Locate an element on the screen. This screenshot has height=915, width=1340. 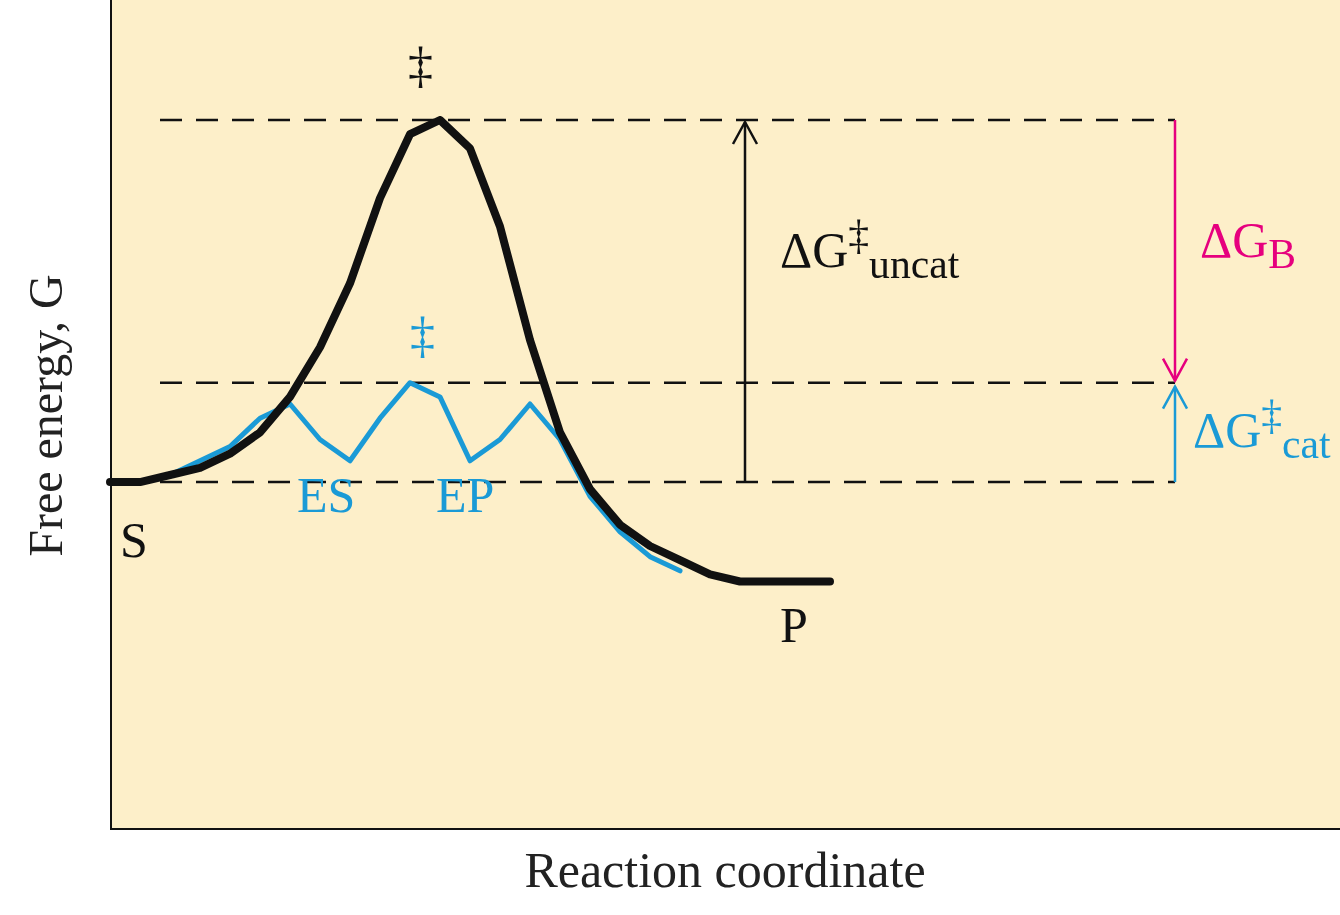
annotation: S is located at coordinates (134, 540).